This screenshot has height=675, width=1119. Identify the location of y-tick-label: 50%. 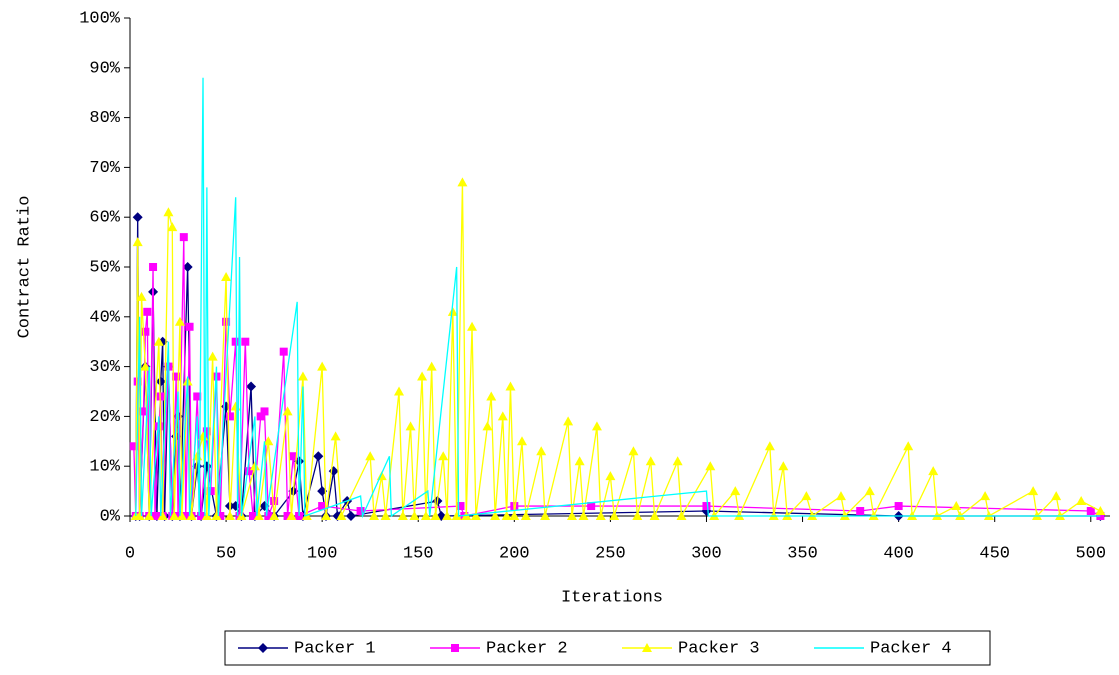
(104, 267).